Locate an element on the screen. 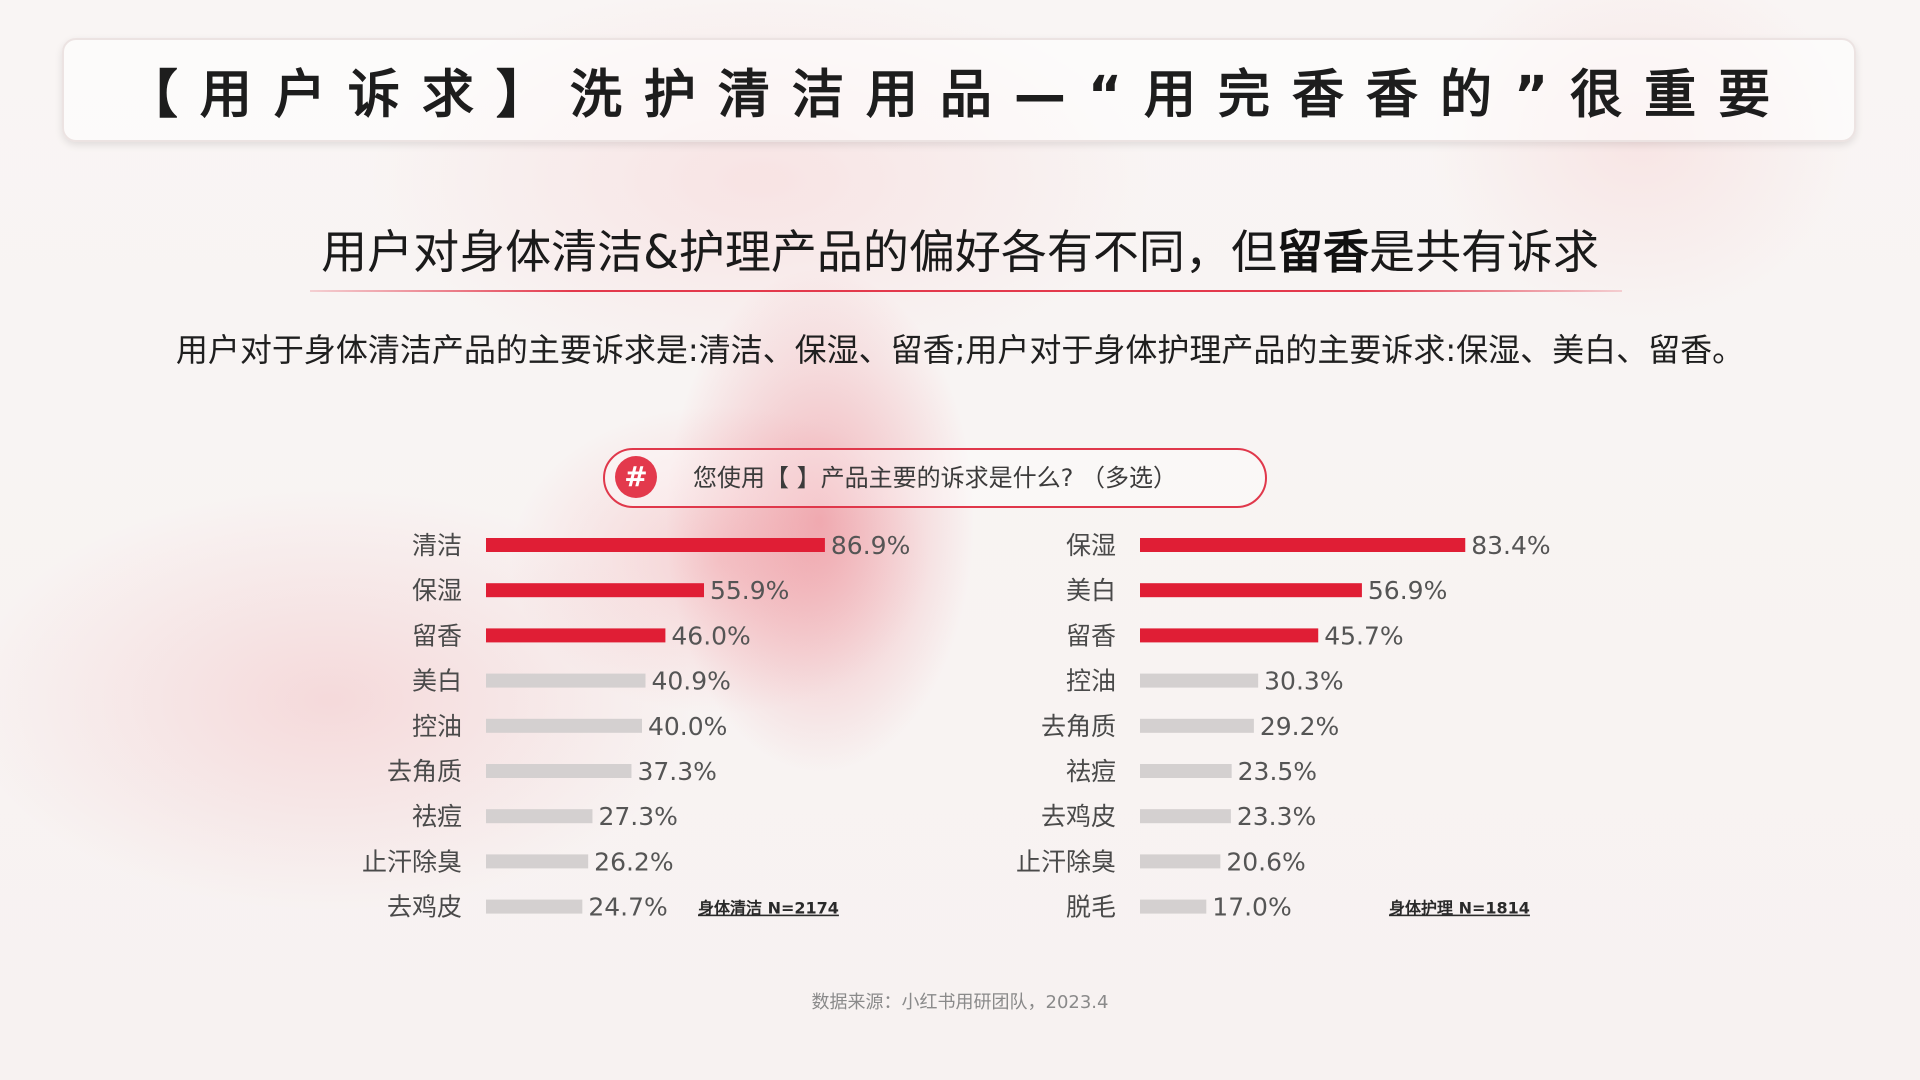 The height and width of the screenshot is (1080, 1920). care-category-label: 祛痘 is located at coordinates (1091, 771).